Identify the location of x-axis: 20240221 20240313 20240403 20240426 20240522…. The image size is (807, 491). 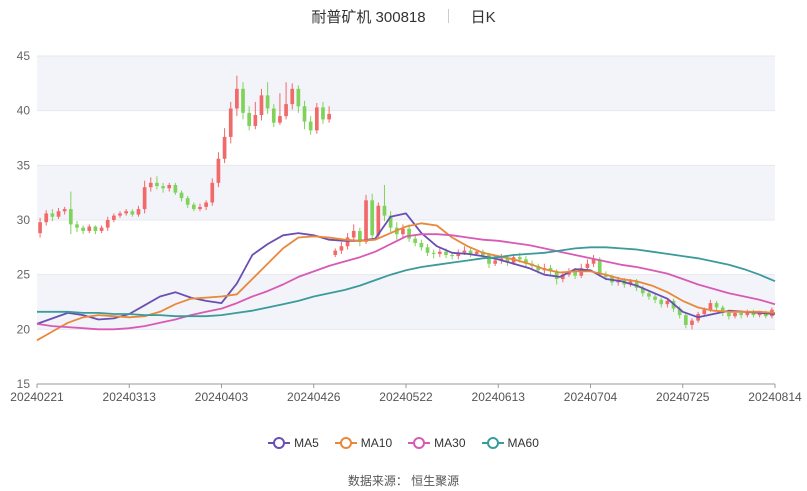
(406, 393).